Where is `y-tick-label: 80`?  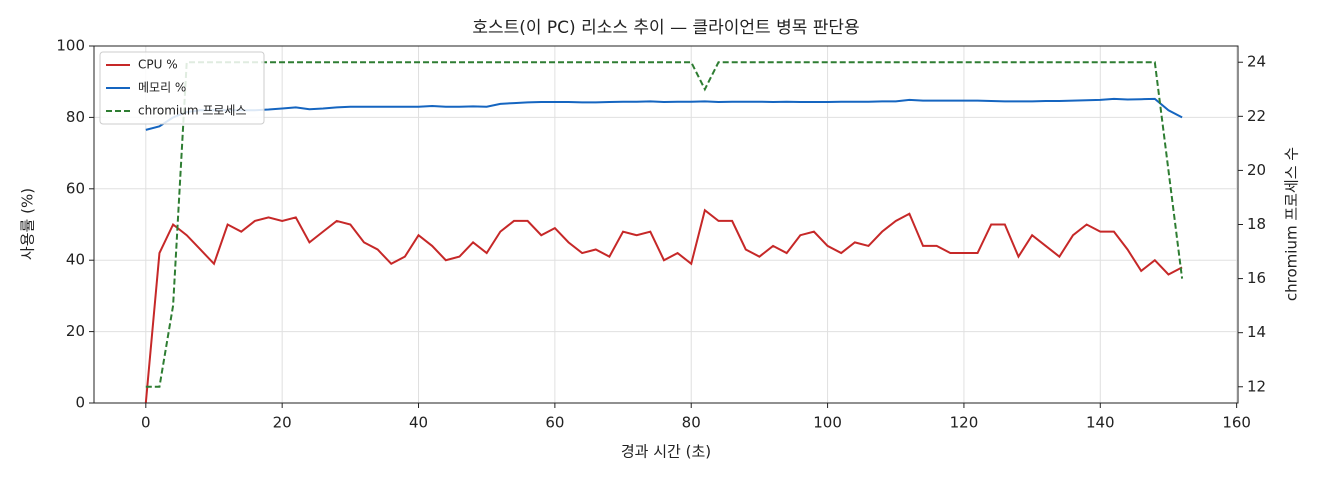
y-tick-label: 80 is located at coordinates (75, 117).